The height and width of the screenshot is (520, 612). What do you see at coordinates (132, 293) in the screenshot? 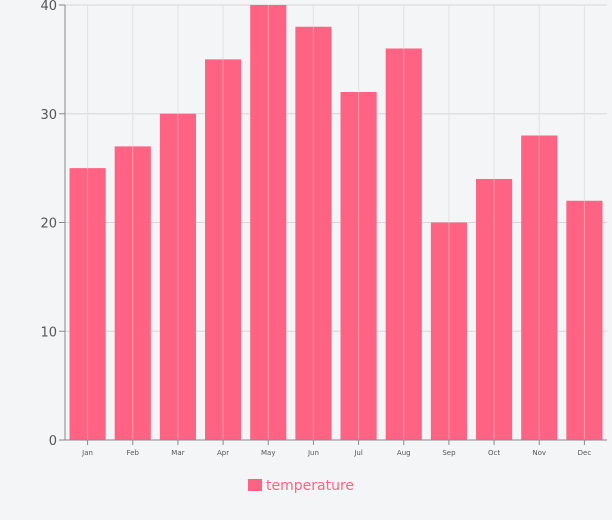
I see `bar-feb` at bounding box center [132, 293].